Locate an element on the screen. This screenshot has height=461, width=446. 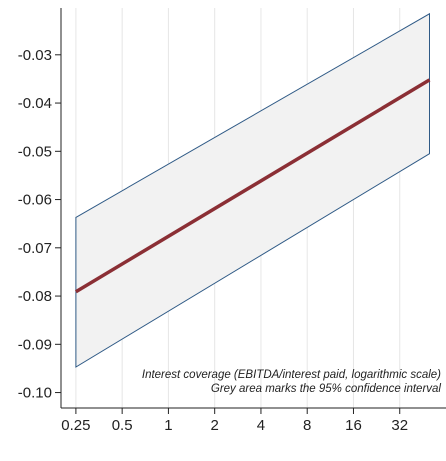
y-tick-label: -0.08 is located at coordinates (35, 296).